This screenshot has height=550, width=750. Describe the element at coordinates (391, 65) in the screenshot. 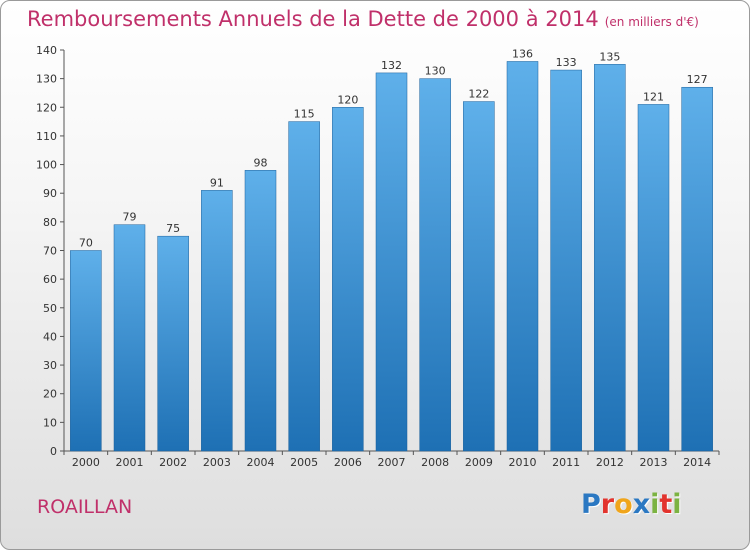

I see `value-label-2007: 132` at that location.